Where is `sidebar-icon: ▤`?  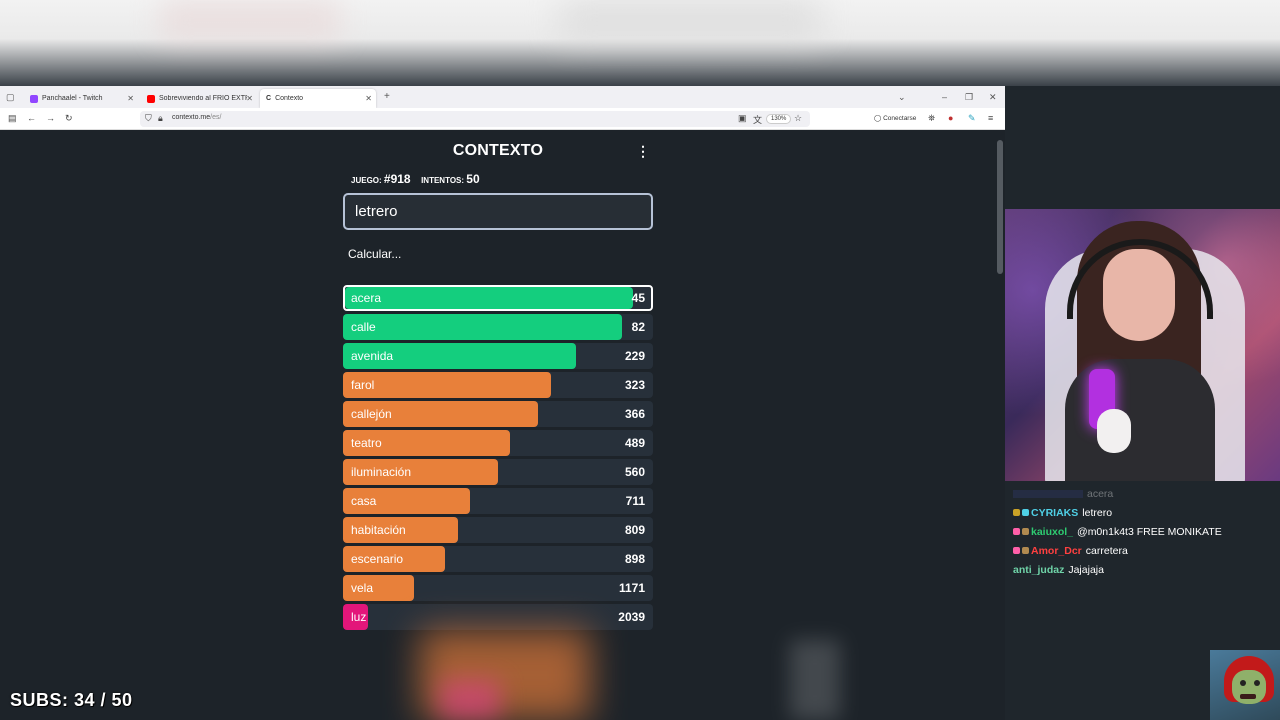 sidebar-icon: ▤ is located at coordinates (12, 118).